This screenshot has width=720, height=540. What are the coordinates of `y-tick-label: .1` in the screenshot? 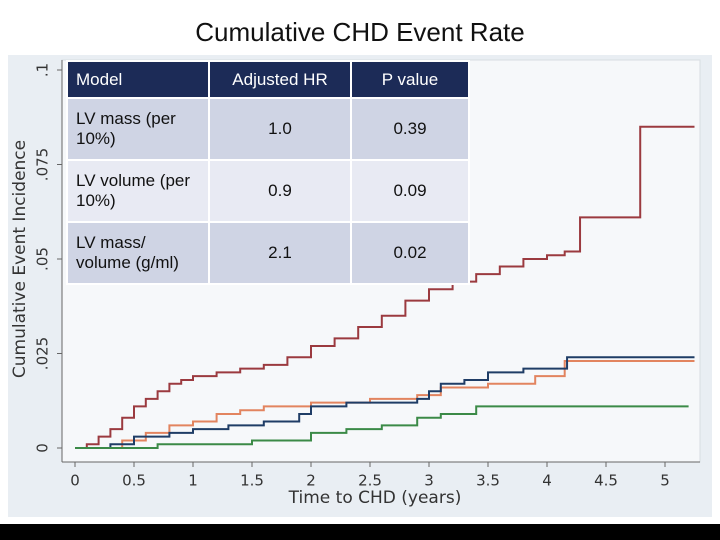 It's located at (43, 70).